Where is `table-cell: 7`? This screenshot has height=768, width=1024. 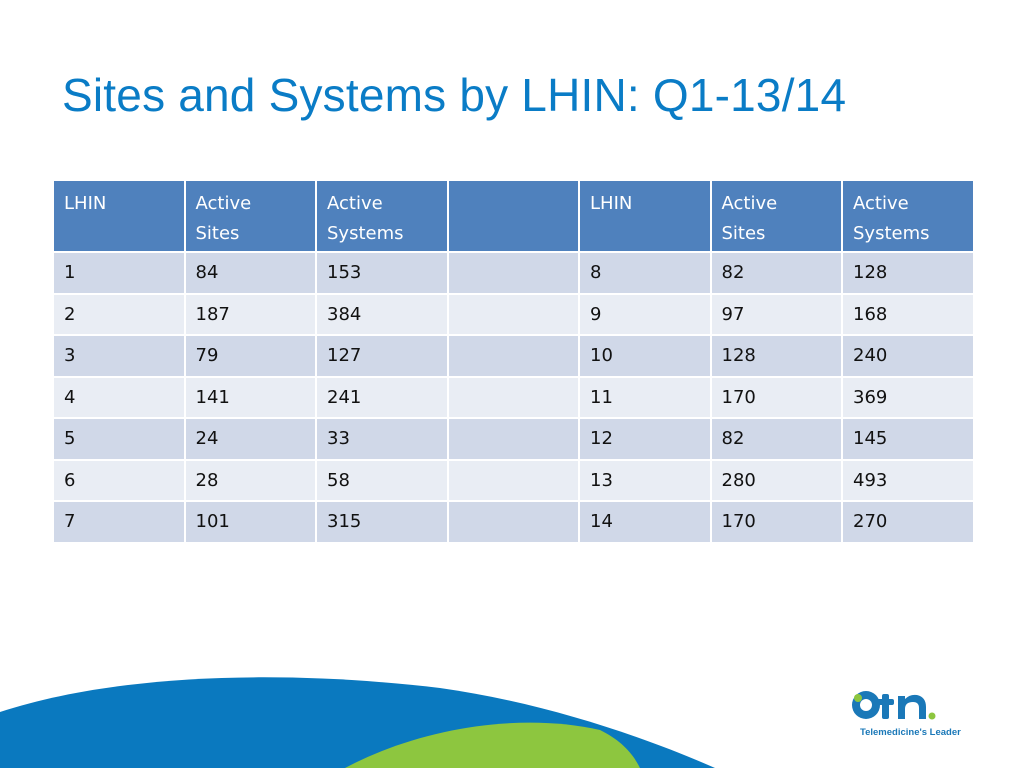 table-cell: 7 is located at coordinates (119, 522).